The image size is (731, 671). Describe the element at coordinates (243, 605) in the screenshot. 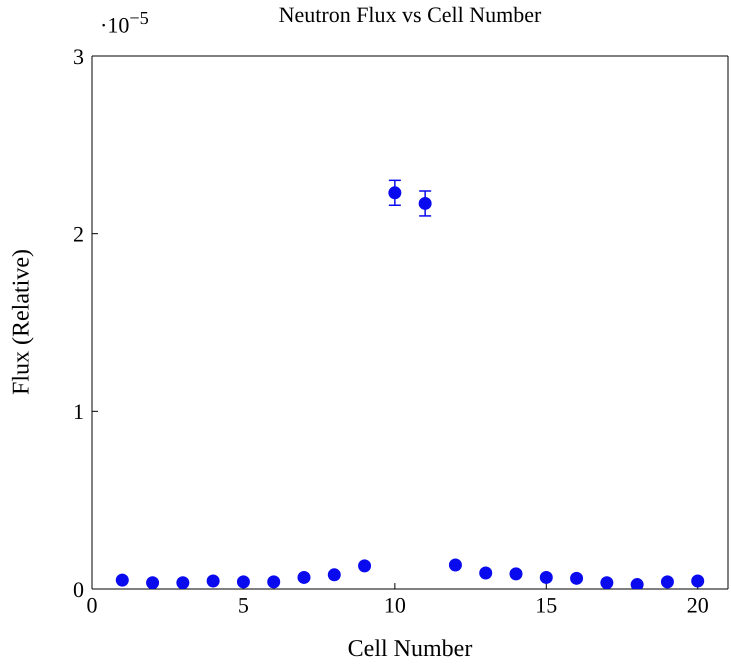

I see `x-tick-label: 5` at that location.